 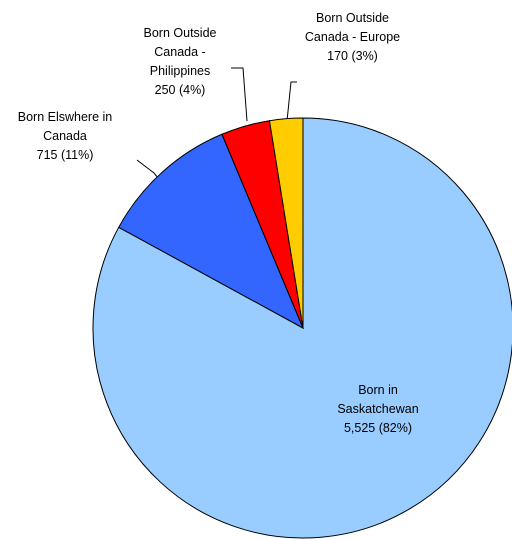 What do you see at coordinates (180, 90) in the screenshot?
I see `slice-value: 250 (4%)` at bounding box center [180, 90].